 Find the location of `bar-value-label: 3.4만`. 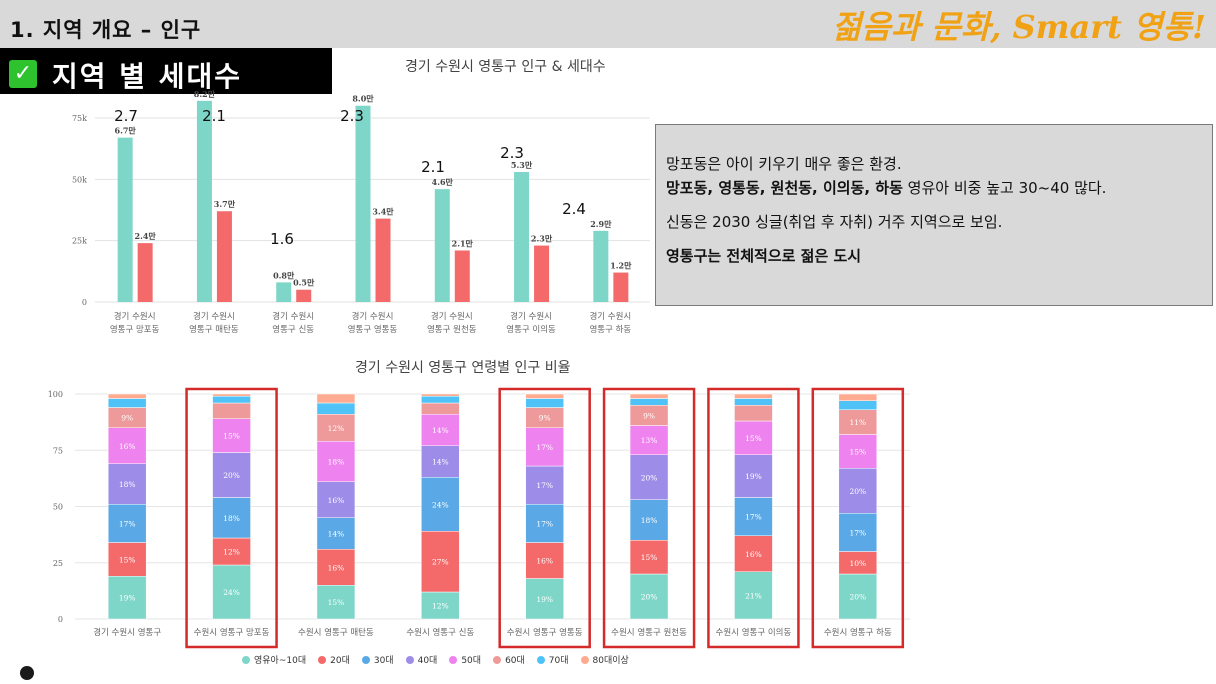

bar-value-label: 3.4만 is located at coordinates (383, 212).